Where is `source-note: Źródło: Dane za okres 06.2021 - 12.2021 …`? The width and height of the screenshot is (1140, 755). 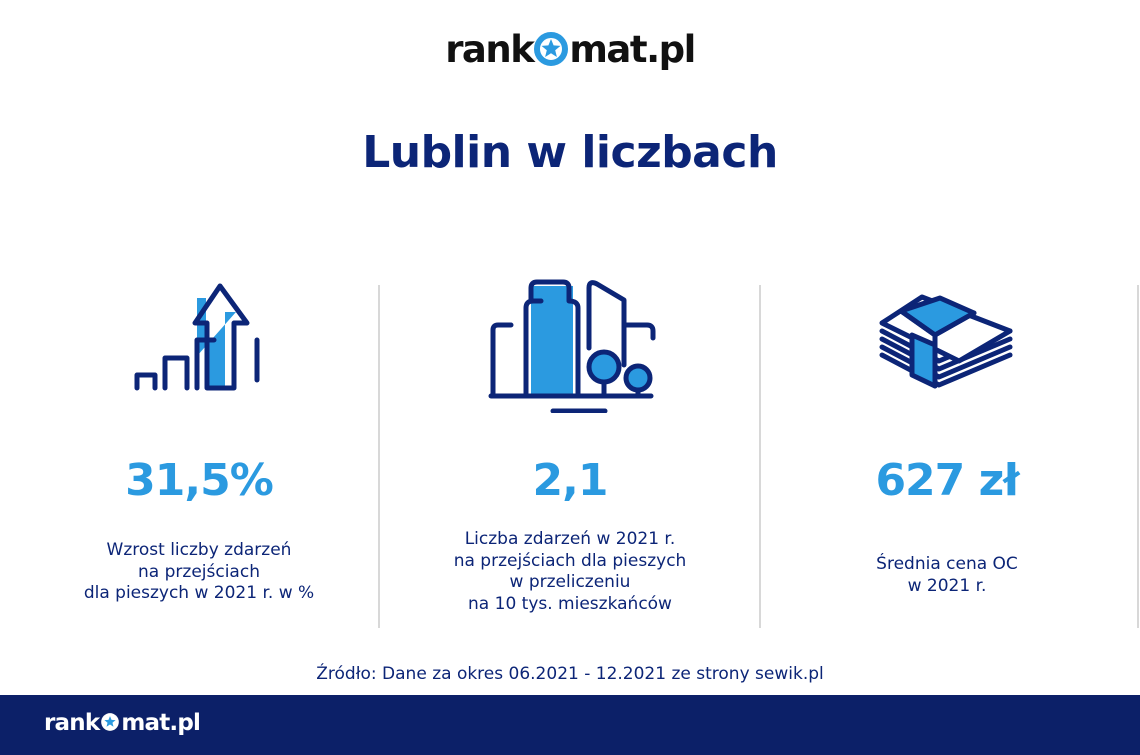
source-note: Źródło: Dane za okres 06.2021 - 12.2021 … is located at coordinates (570, 674).